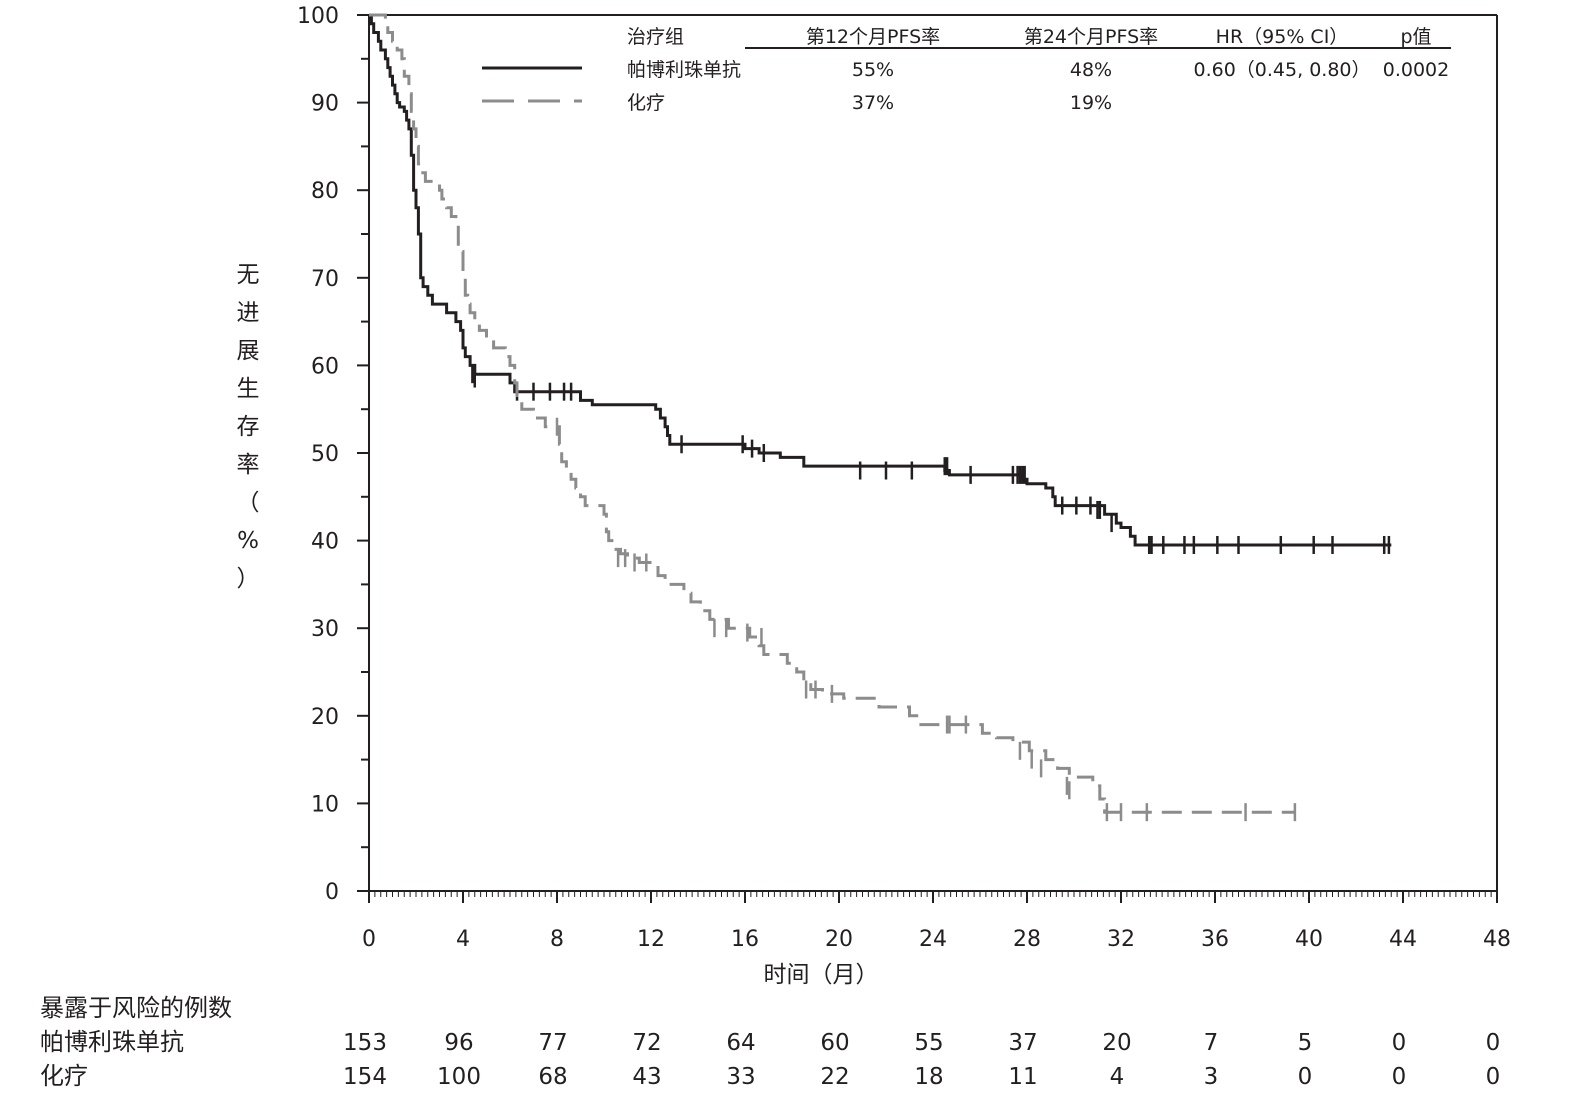 This screenshot has width=1572, height=1104. What do you see at coordinates (646, 1043) in the screenshot?
I see `risk-count: 72` at bounding box center [646, 1043].